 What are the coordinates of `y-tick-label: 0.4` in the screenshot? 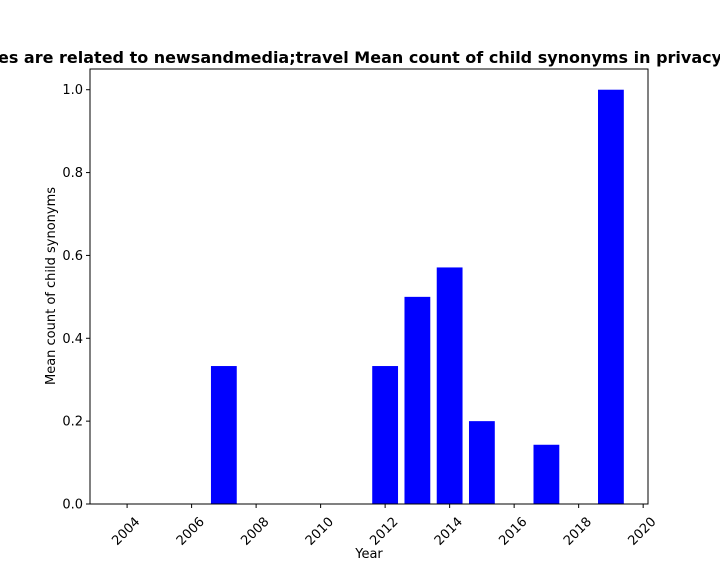 It's located at (72, 339).